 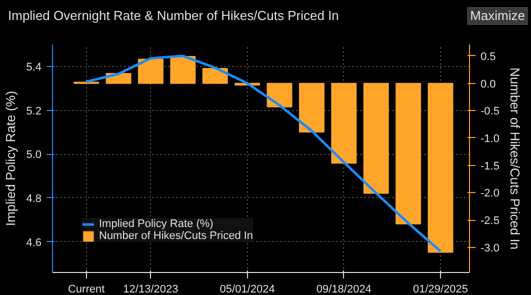 What do you see at coordinates (34, 155) in the screenshot?
I see `y-tick-label: 5.0` at bounding box center [34, 155].